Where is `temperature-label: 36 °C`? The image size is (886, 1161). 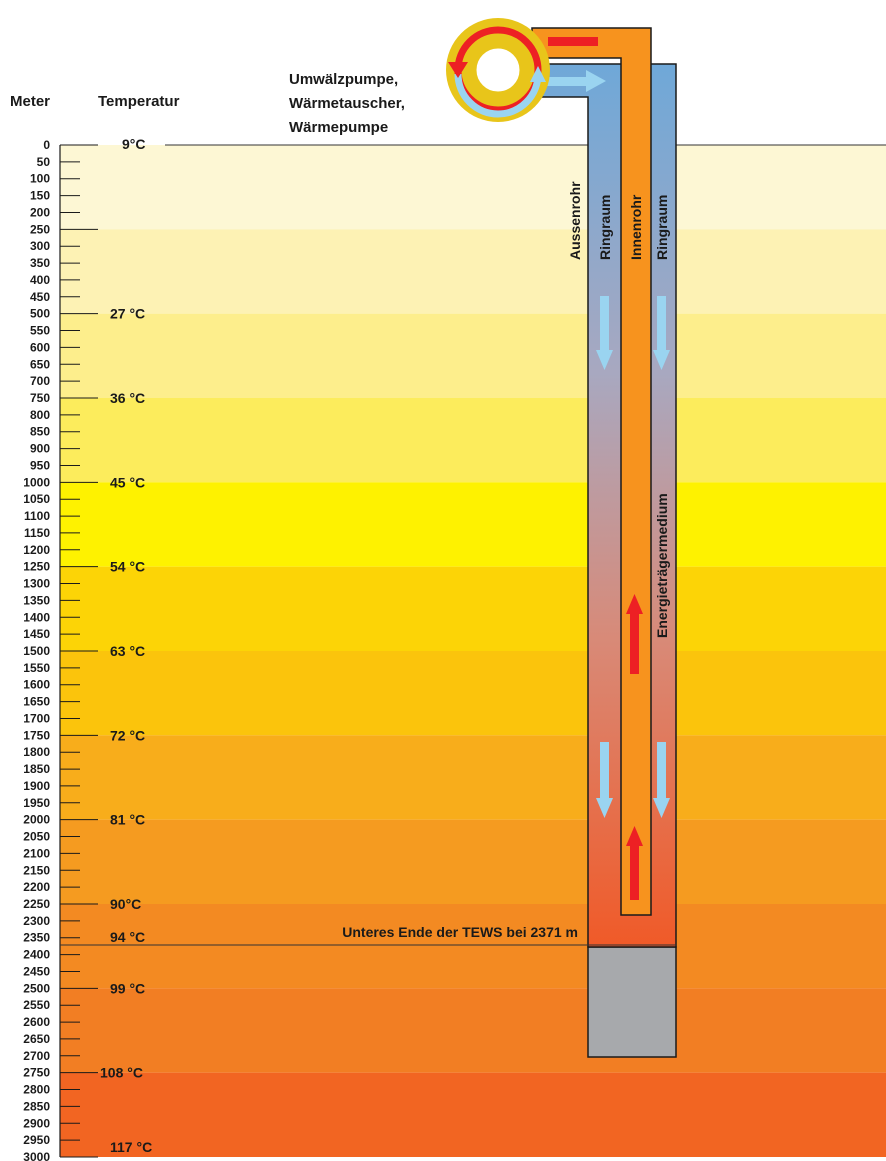
temperature-label: 36 °C is located at coordinates (127, 398).